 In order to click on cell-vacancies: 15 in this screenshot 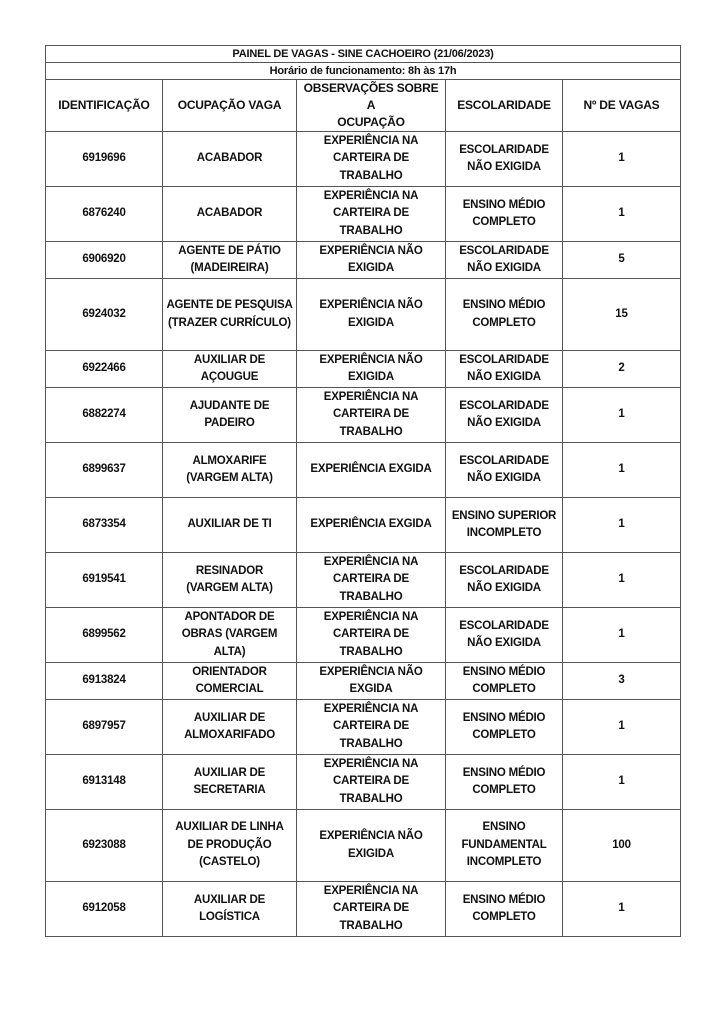, I will do `click(621, 314)`.